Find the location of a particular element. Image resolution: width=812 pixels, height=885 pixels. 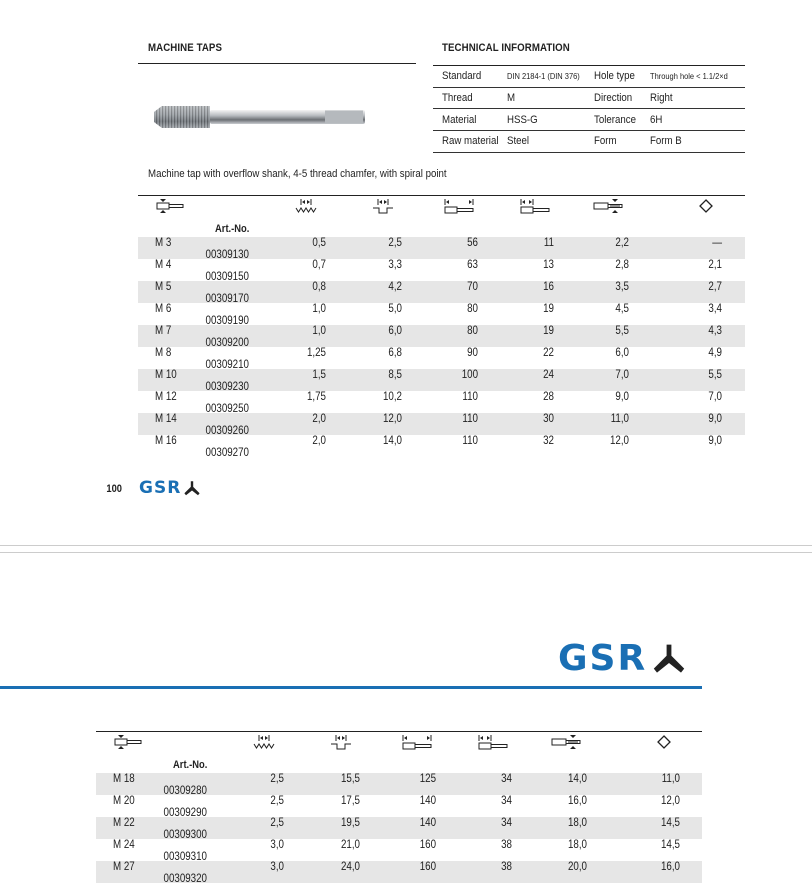

table-cell: 2,2 is located at coordinates (622, 243).